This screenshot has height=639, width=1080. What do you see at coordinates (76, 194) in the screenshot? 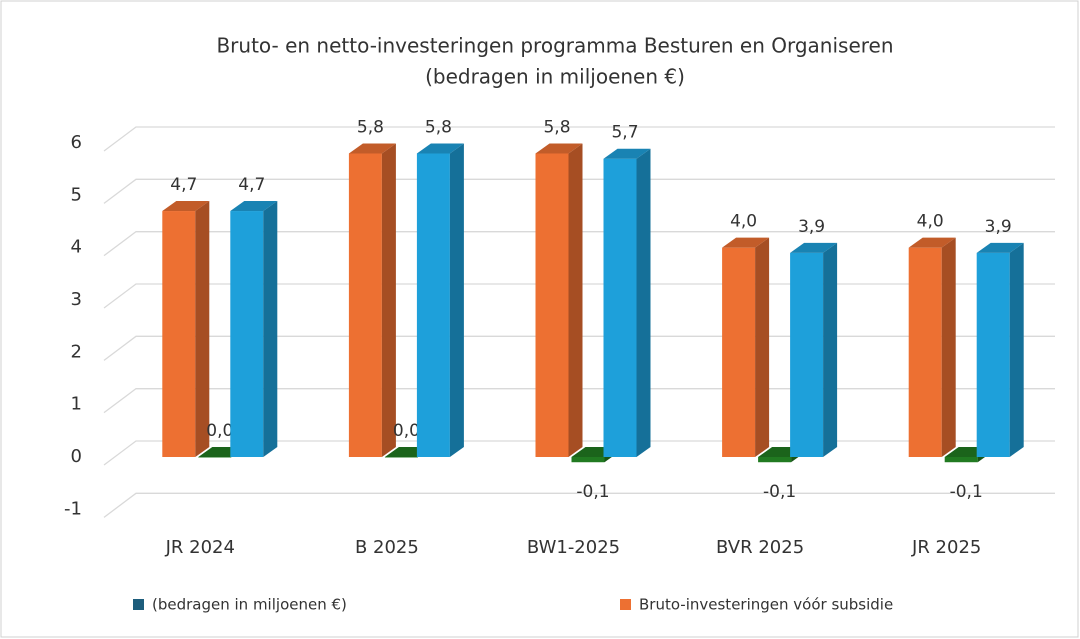
I see `y-tick-label: 5` at bounding box center [76, 194].